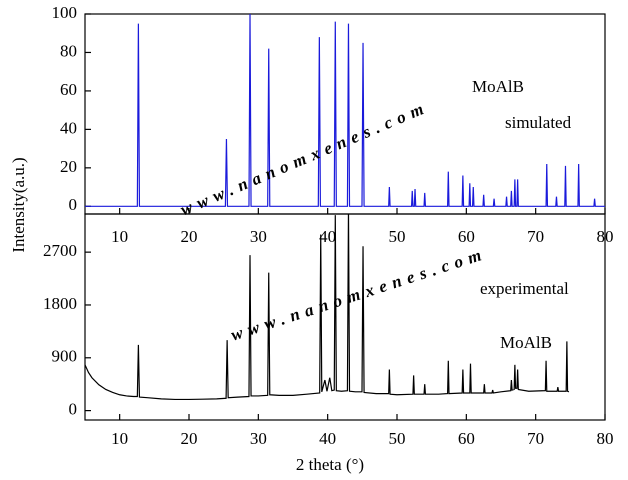 The height and width of the screenshot is (480, 628). I want to click on y-tick-label: 2700, so click(60, 250).